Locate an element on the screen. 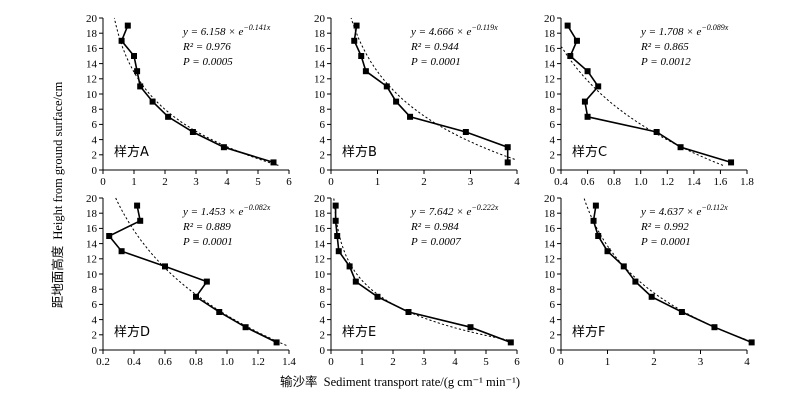 This screenshot has height=400, width=800. fit-equation: y = 6.158 × e−0.141x is located at coordinates (226, 30).